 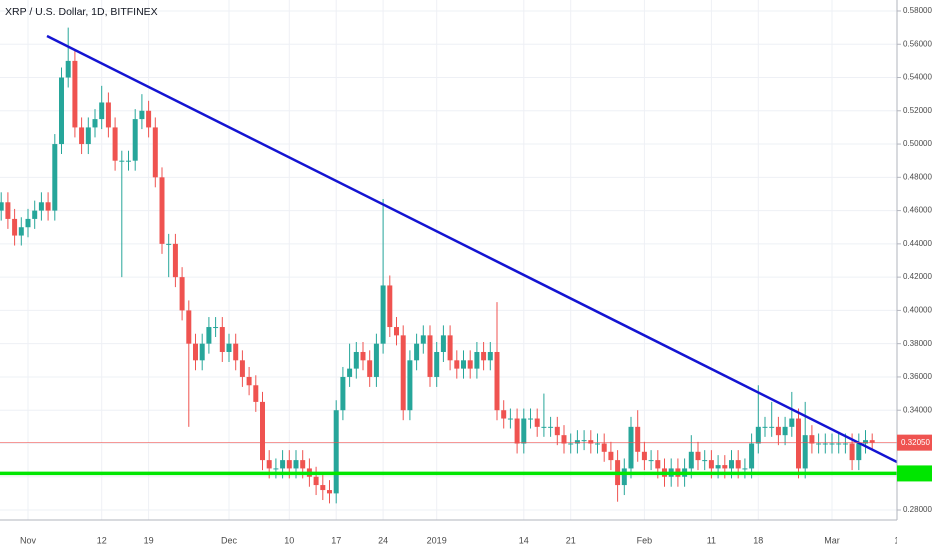 What do you see at coordinates (917, 409) in the screenshot?
I see `y-tick-label: 0.34000` at bounding box center [917, 409].